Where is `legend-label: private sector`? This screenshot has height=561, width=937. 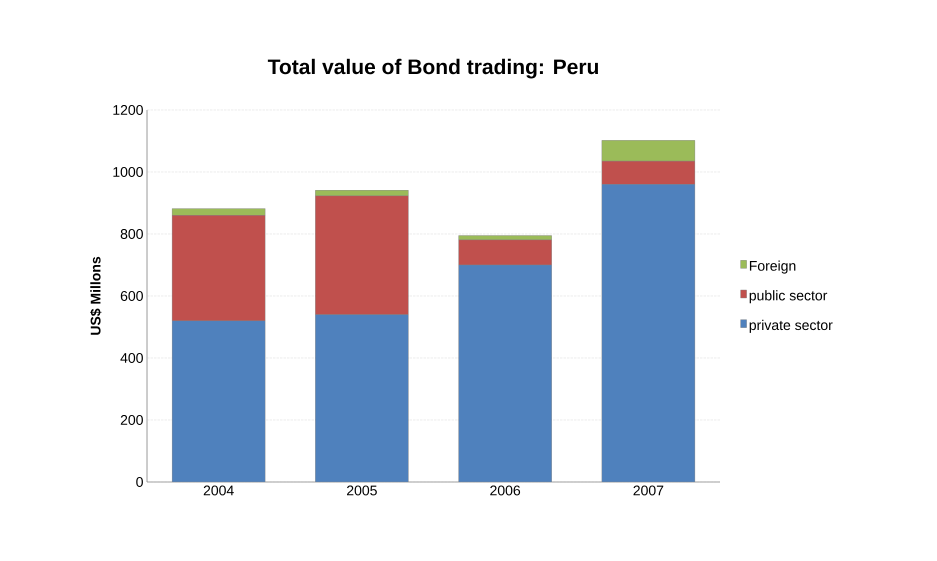
legend-label: private sector is located at coordinates (791, 326).